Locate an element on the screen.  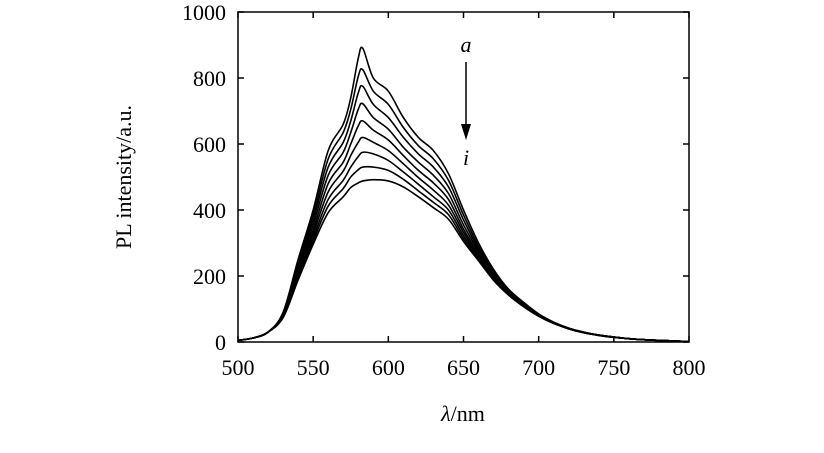
x-axis-label-unit: /nm is located at coordinates (468, 413).